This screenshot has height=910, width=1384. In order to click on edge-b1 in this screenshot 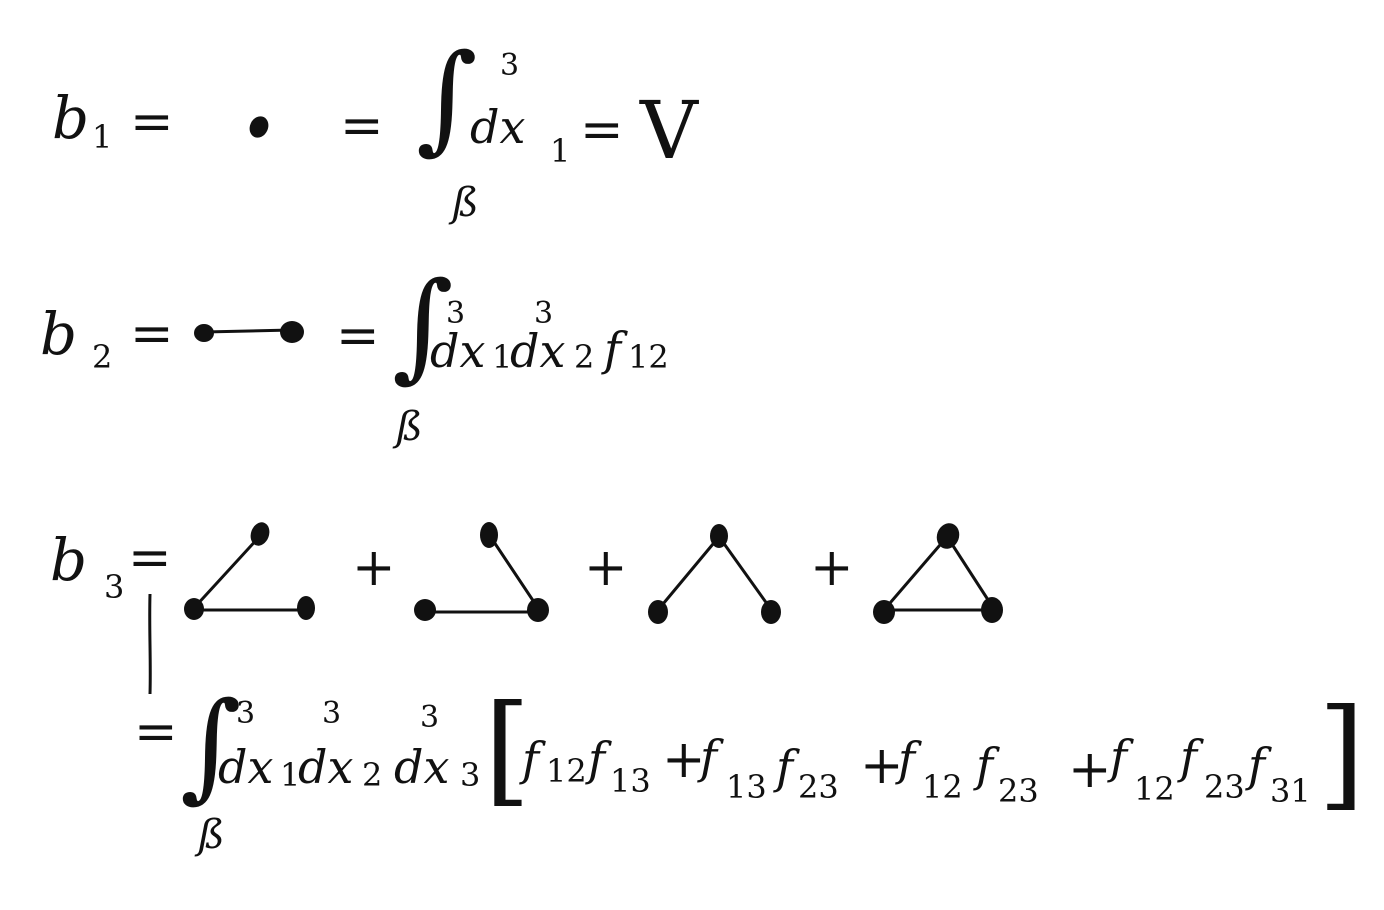, I will do `click(514, 572)`.